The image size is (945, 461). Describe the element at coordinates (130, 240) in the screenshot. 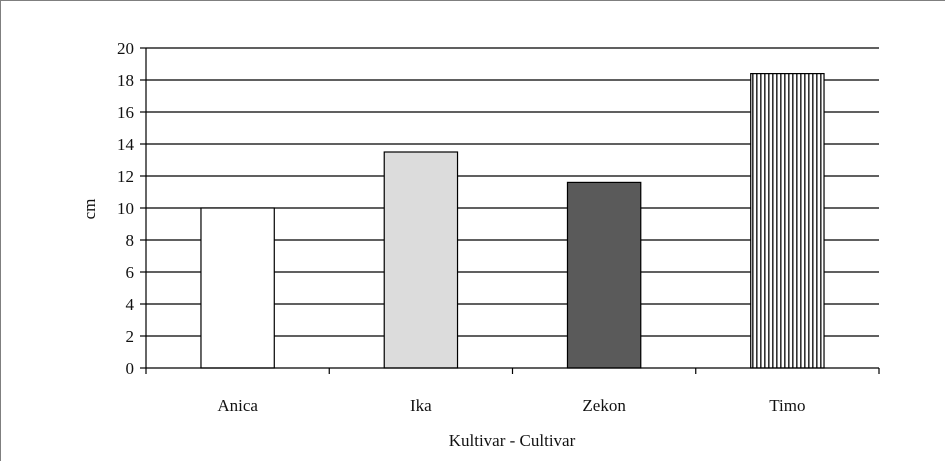

I see `y-tick-label: 8` at that location.